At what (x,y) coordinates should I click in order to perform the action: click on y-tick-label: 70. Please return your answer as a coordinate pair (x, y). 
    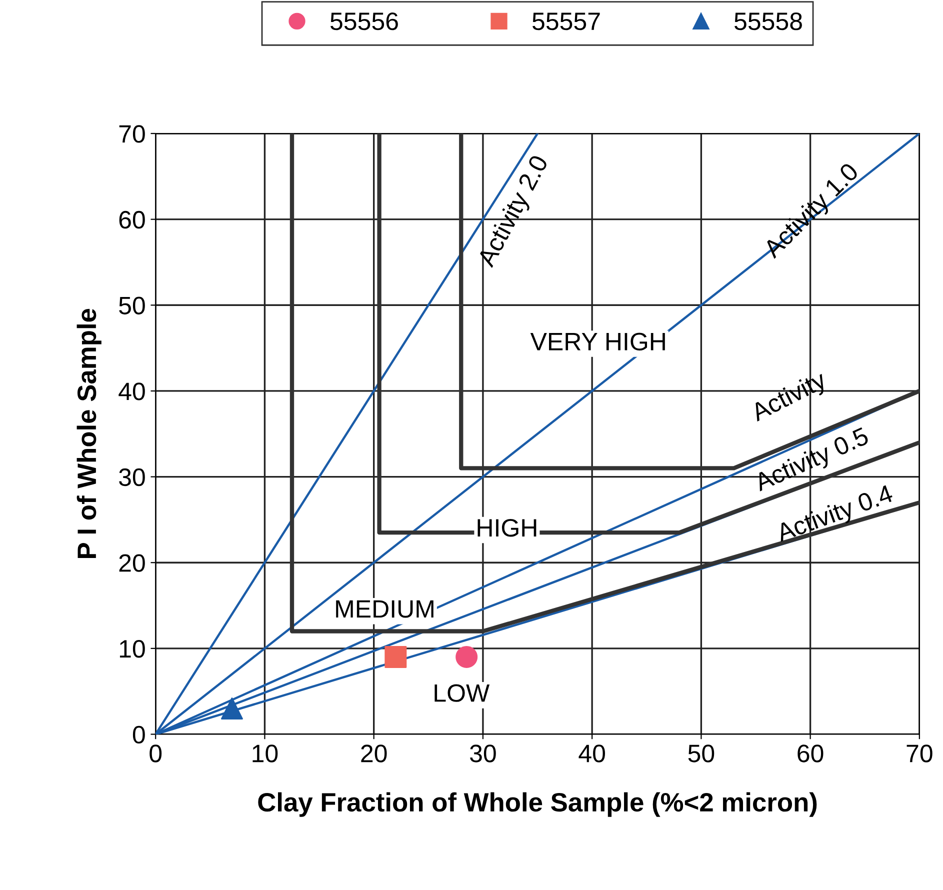
    Looking at the image, I should click on (132, 134).